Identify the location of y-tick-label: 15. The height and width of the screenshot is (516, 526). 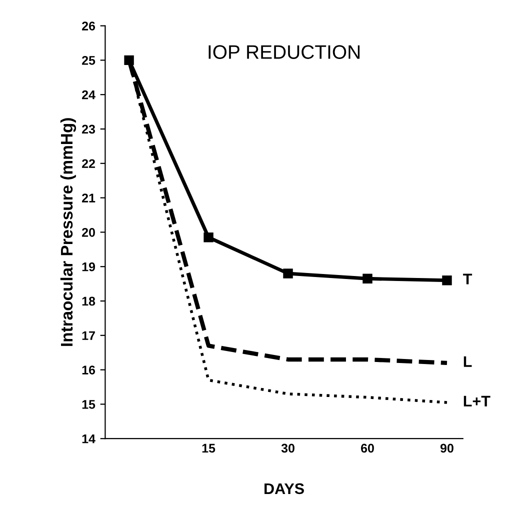
(89, 404).